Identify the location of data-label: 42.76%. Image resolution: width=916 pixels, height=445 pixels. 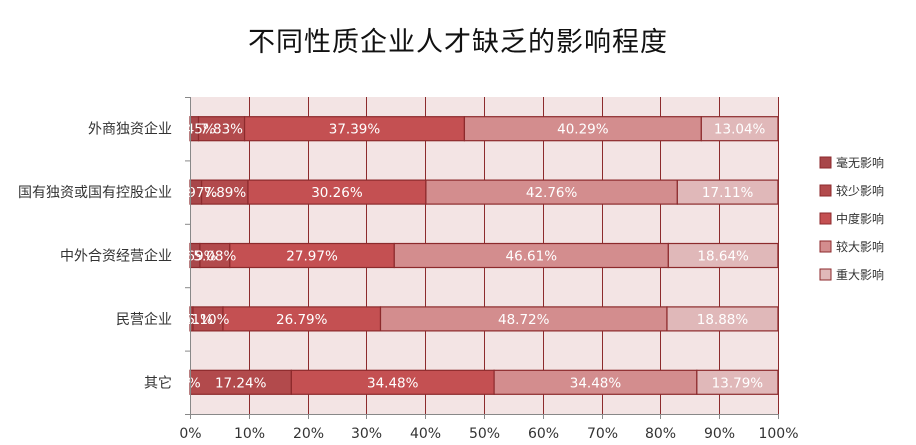
(552, 193).